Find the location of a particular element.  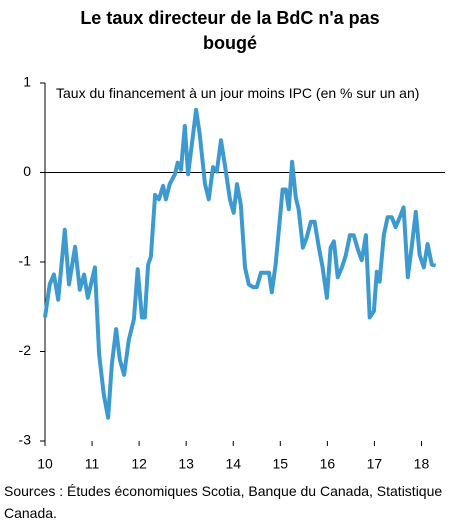

x-tick-label: 10 is located at coordinates (45, 464).